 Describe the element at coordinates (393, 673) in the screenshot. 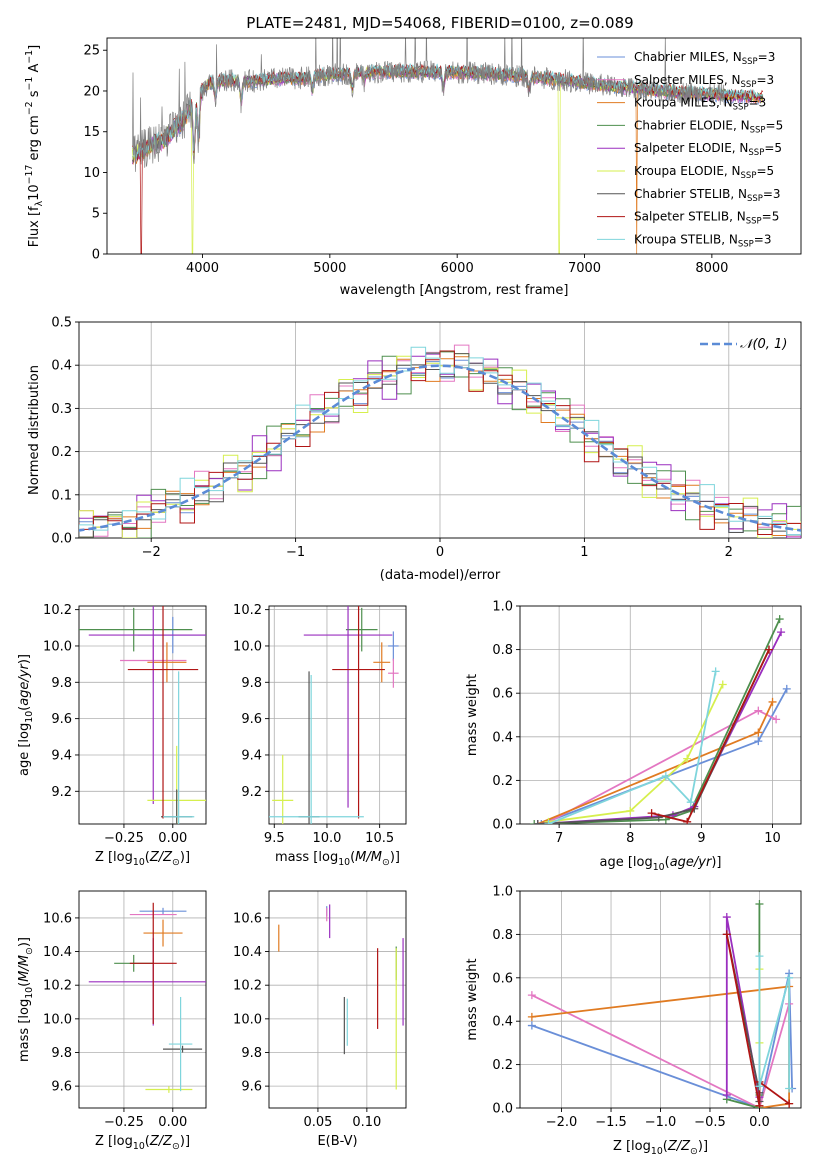

I see `errorbar-salpeter-miles` at that location.